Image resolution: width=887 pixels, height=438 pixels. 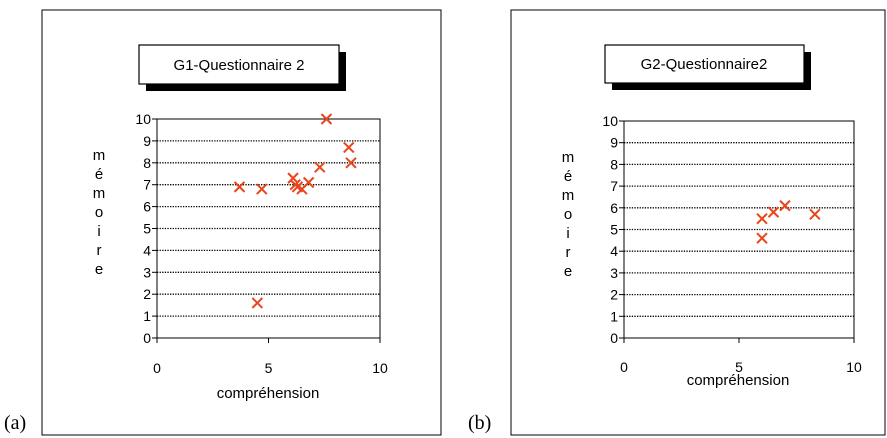 I want to click on chart-title: G1-Questionnaire 2, so click(x=239, y=65).